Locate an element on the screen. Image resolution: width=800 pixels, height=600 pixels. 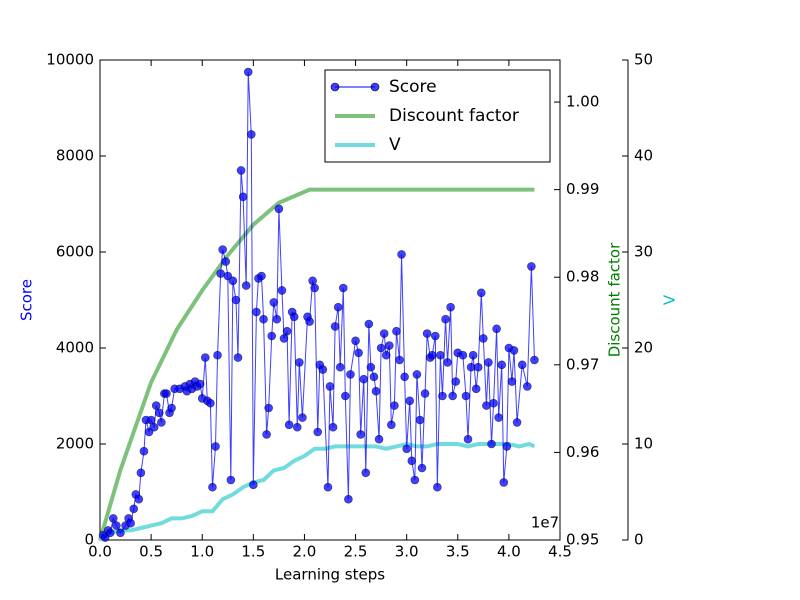
x-tick-label: 0.5 is located at coordinates (151, 552).